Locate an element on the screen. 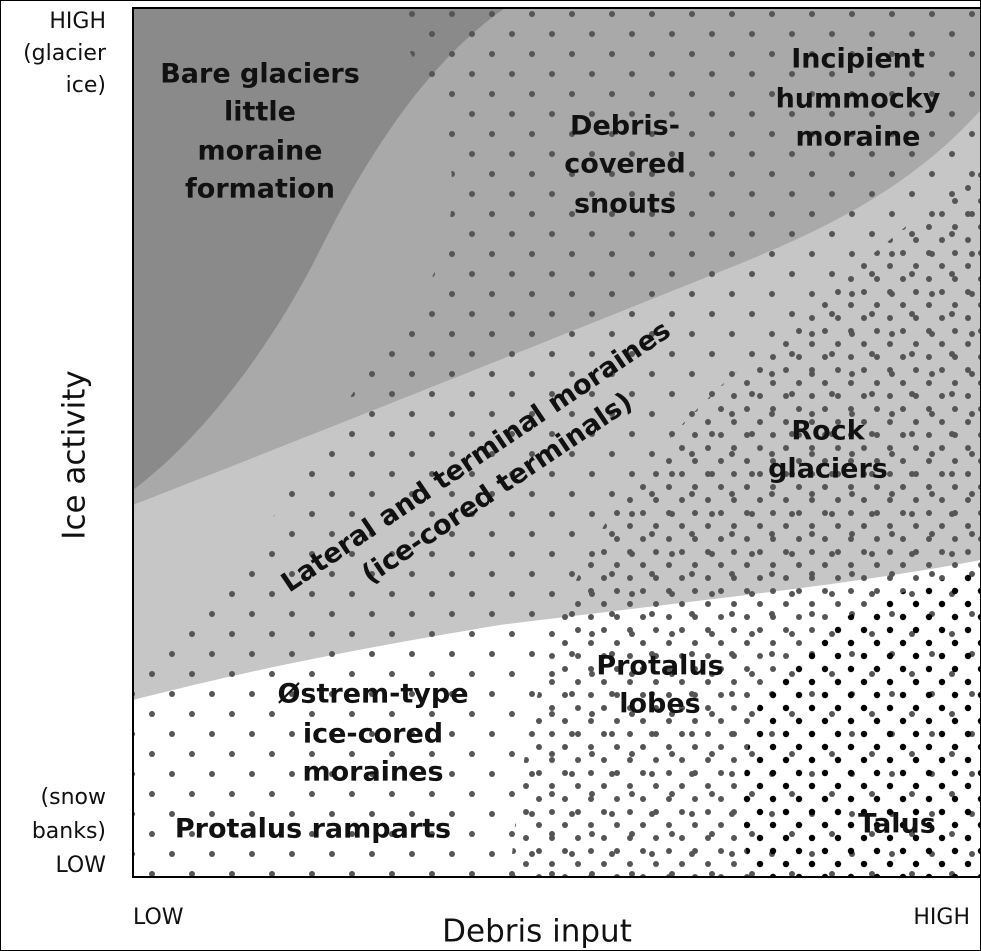  region-label: snouts is located at coordinates (625, 204).